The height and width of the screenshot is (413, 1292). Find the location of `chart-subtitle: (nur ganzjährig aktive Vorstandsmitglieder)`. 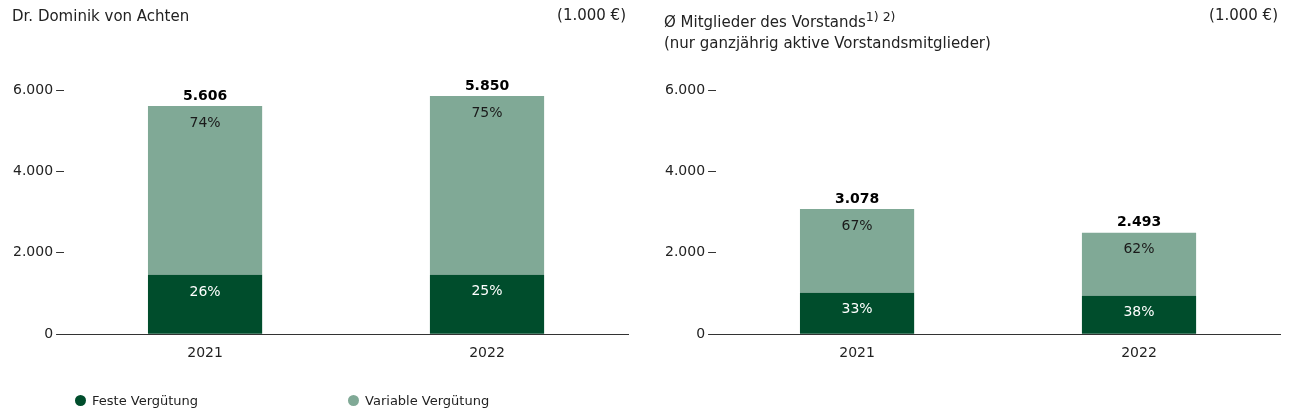

chart-subtitle: (nur ganzjährig aktive Vorstandsmitglieder) is located at coordinates (827, 43).